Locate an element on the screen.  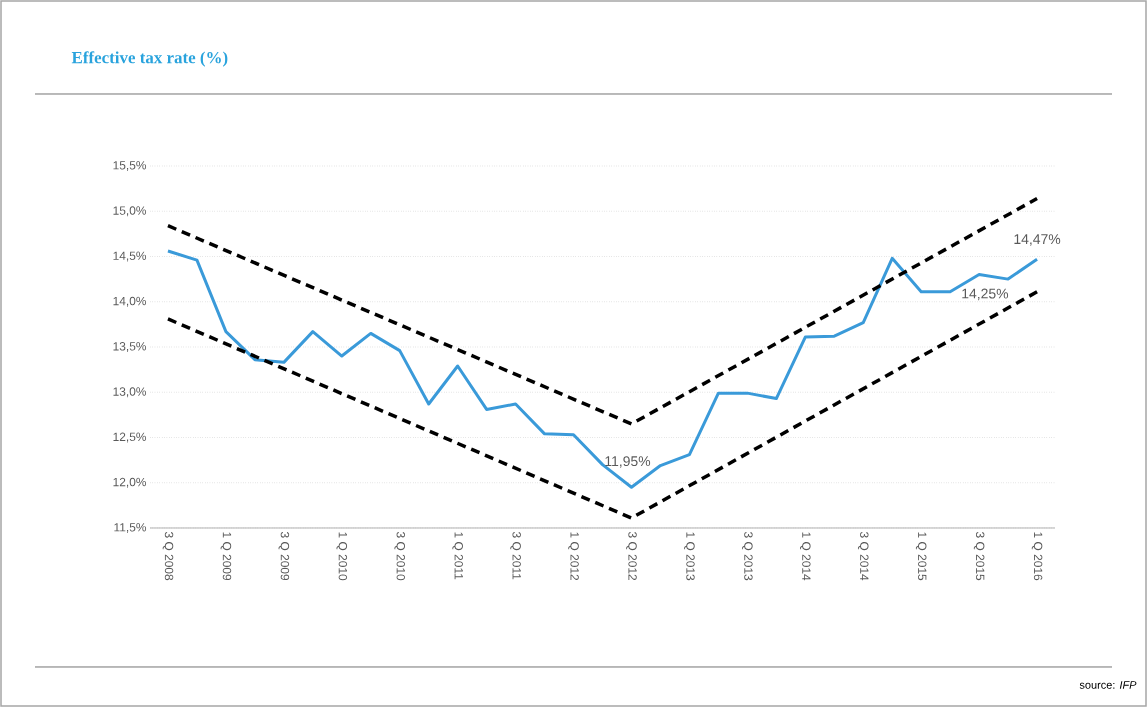
y-tick-label: 13,0% is located at coordinates (130, 392).